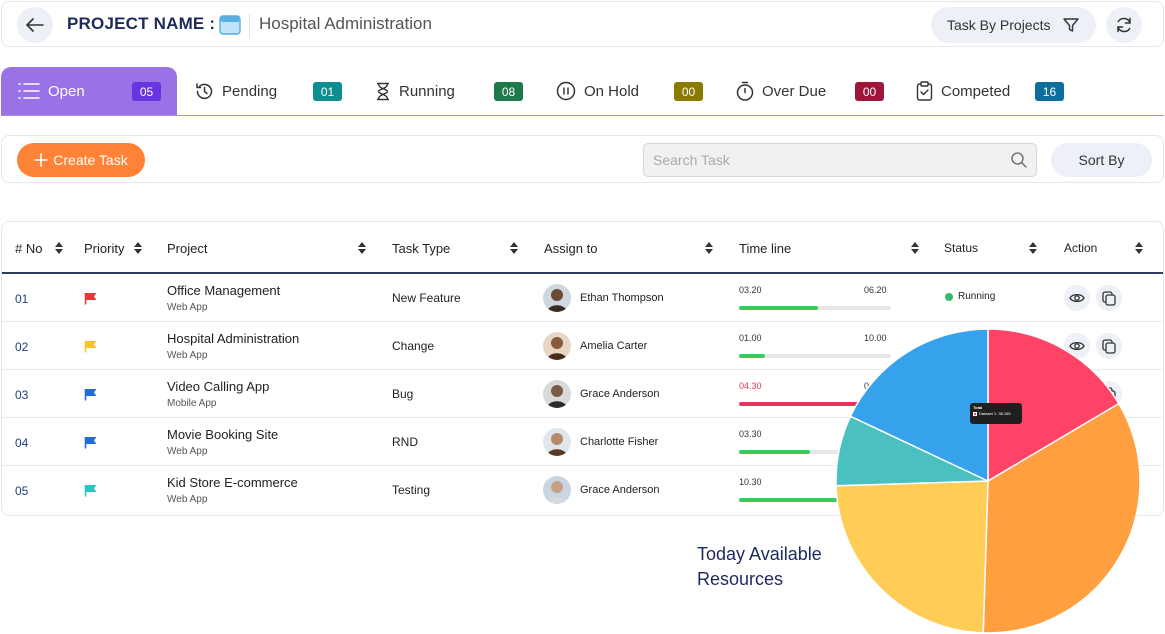 The image size is (1165, 634). Describe the element at coordinates (875, 290) in the screenshot. I see `timeline-end: 06.20` at that location.